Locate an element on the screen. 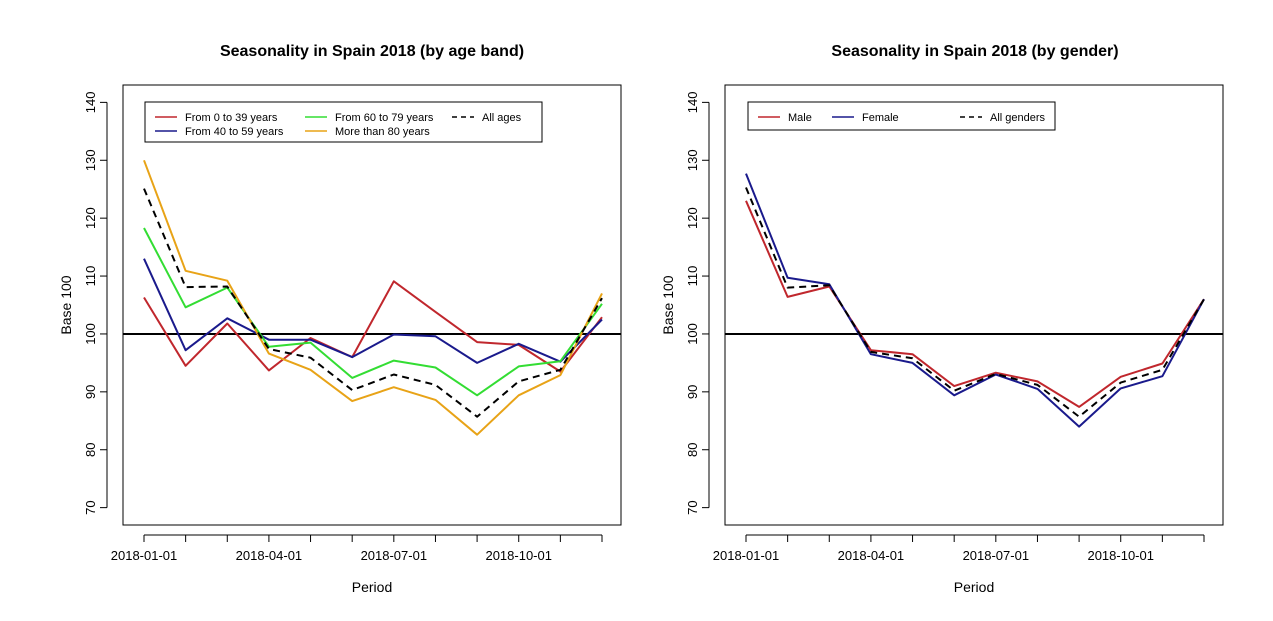 The image size is (1273, 621). series-line-female is located at coordinates (975, 300).